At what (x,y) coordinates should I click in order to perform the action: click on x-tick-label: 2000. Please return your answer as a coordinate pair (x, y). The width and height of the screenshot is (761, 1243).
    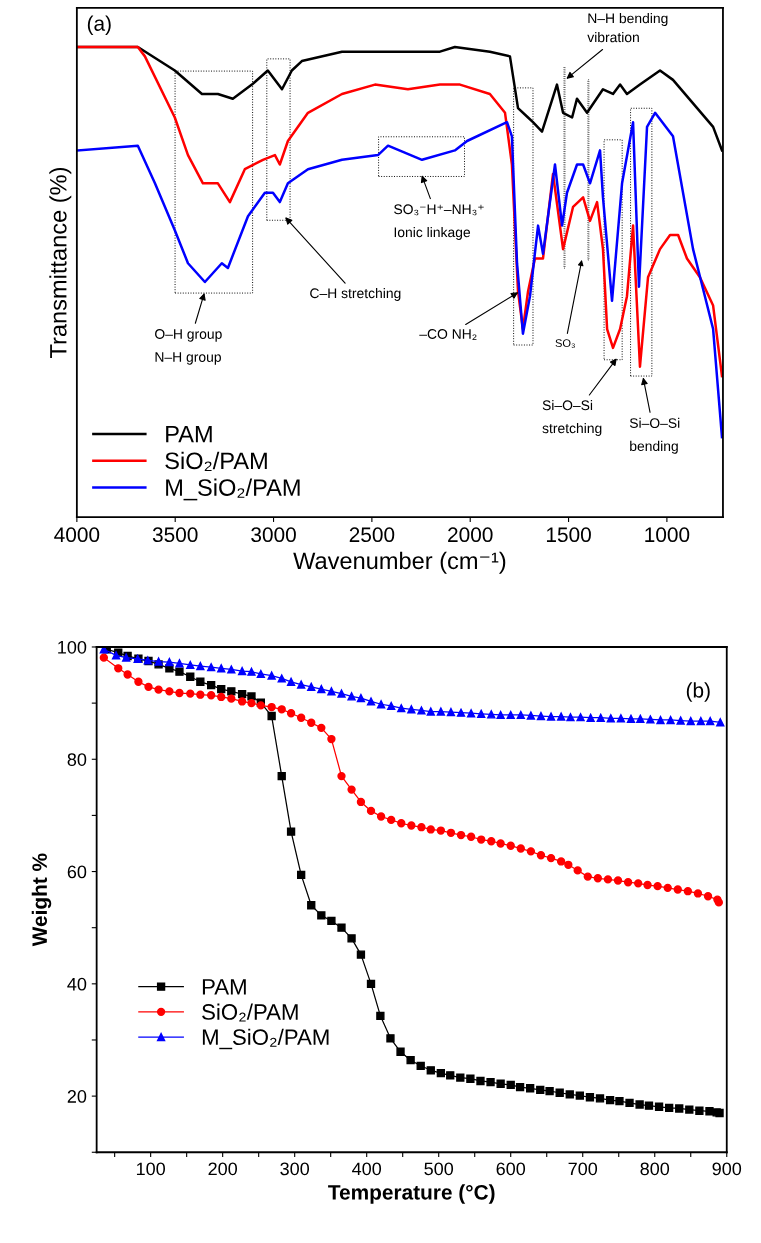
    Looking at the image, I should click on (470, 535).